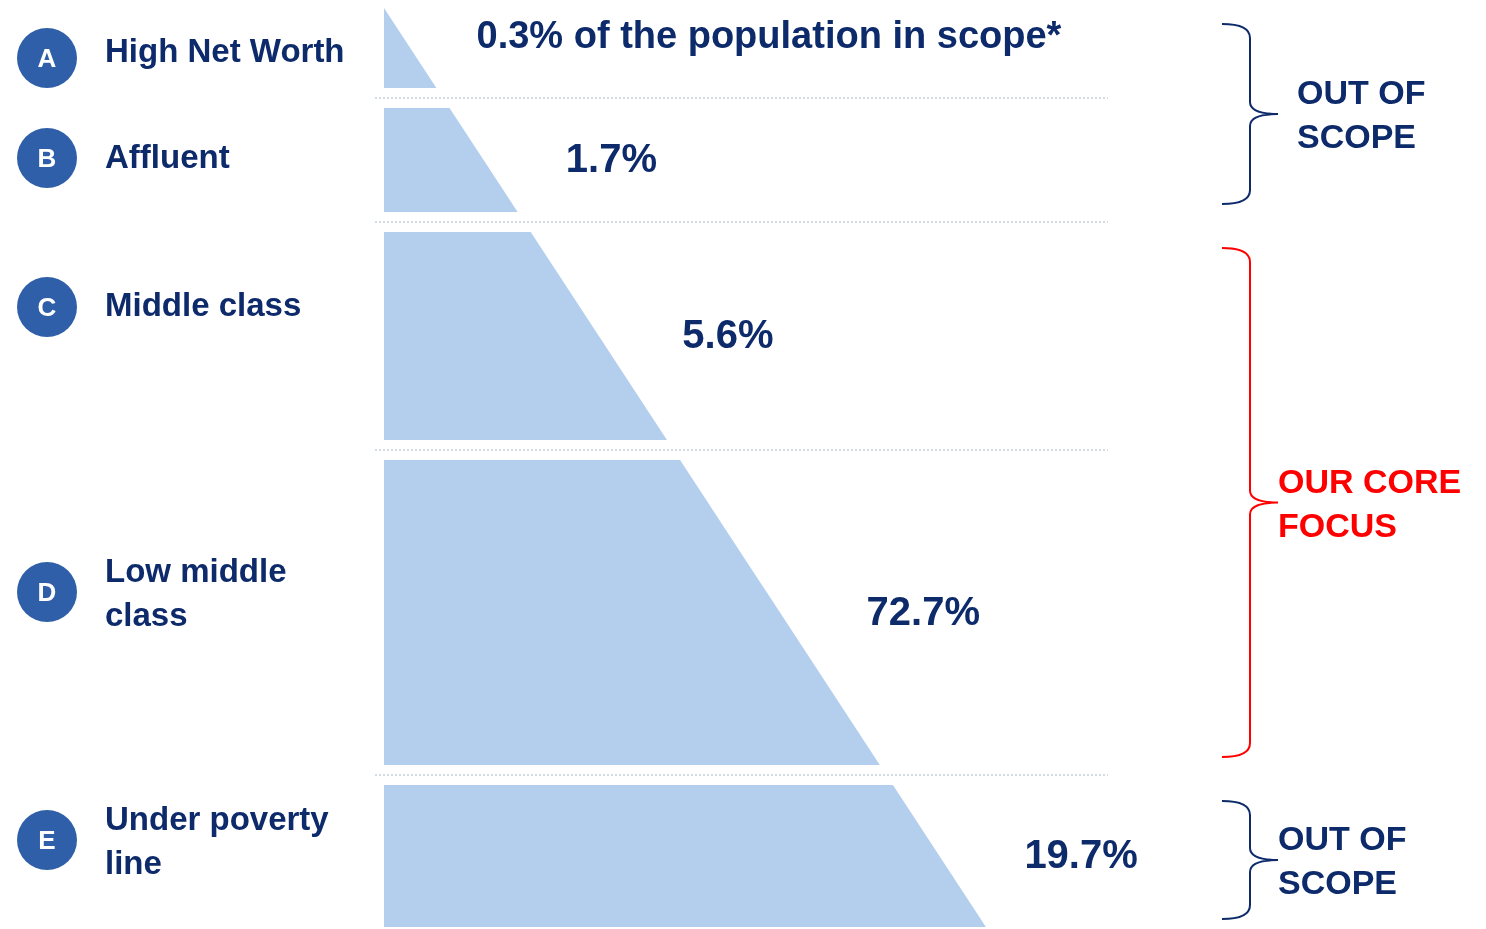 This screenshot has width=1486, height=929. Describe the element at coordinates (611, 158) in the screenshot. I see `data-label: 1.7%` at that location.